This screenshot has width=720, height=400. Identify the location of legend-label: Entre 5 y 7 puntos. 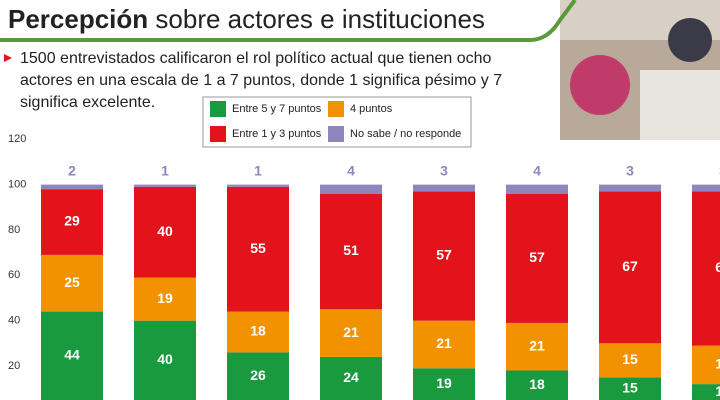
(277, 109).